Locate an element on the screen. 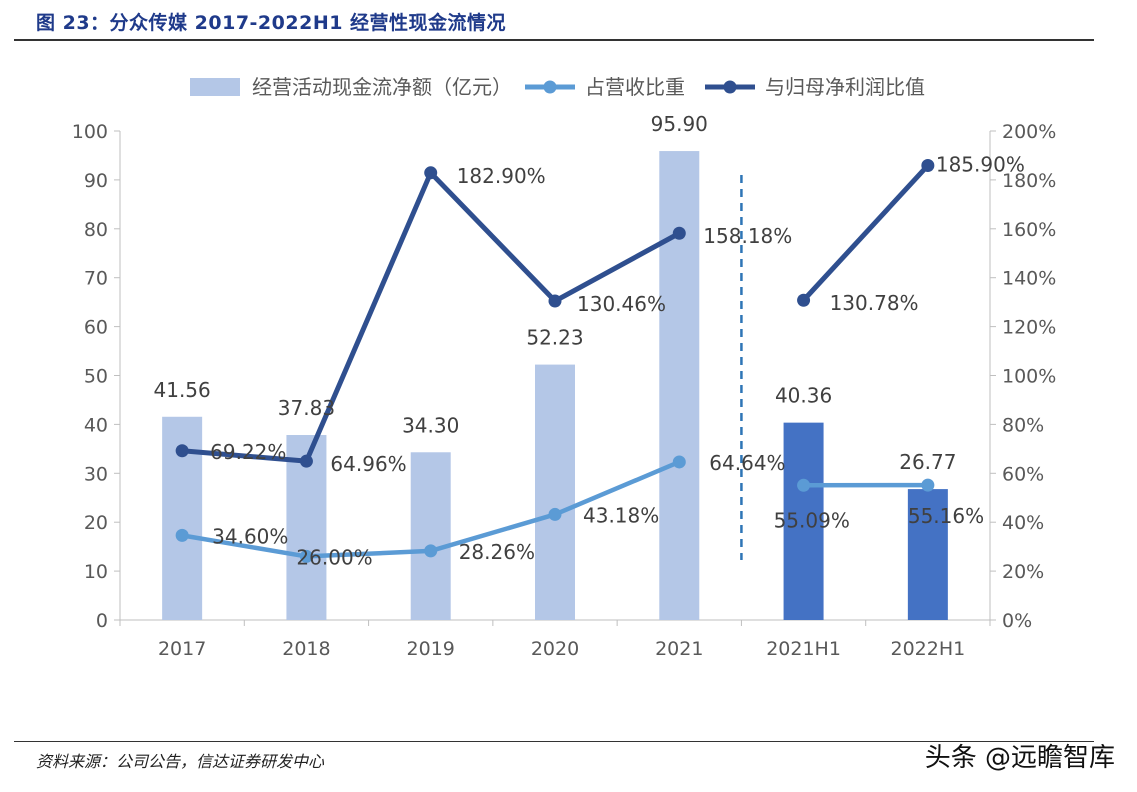  x-tick-label: 2022H1 is located at coordinates (927, 649).